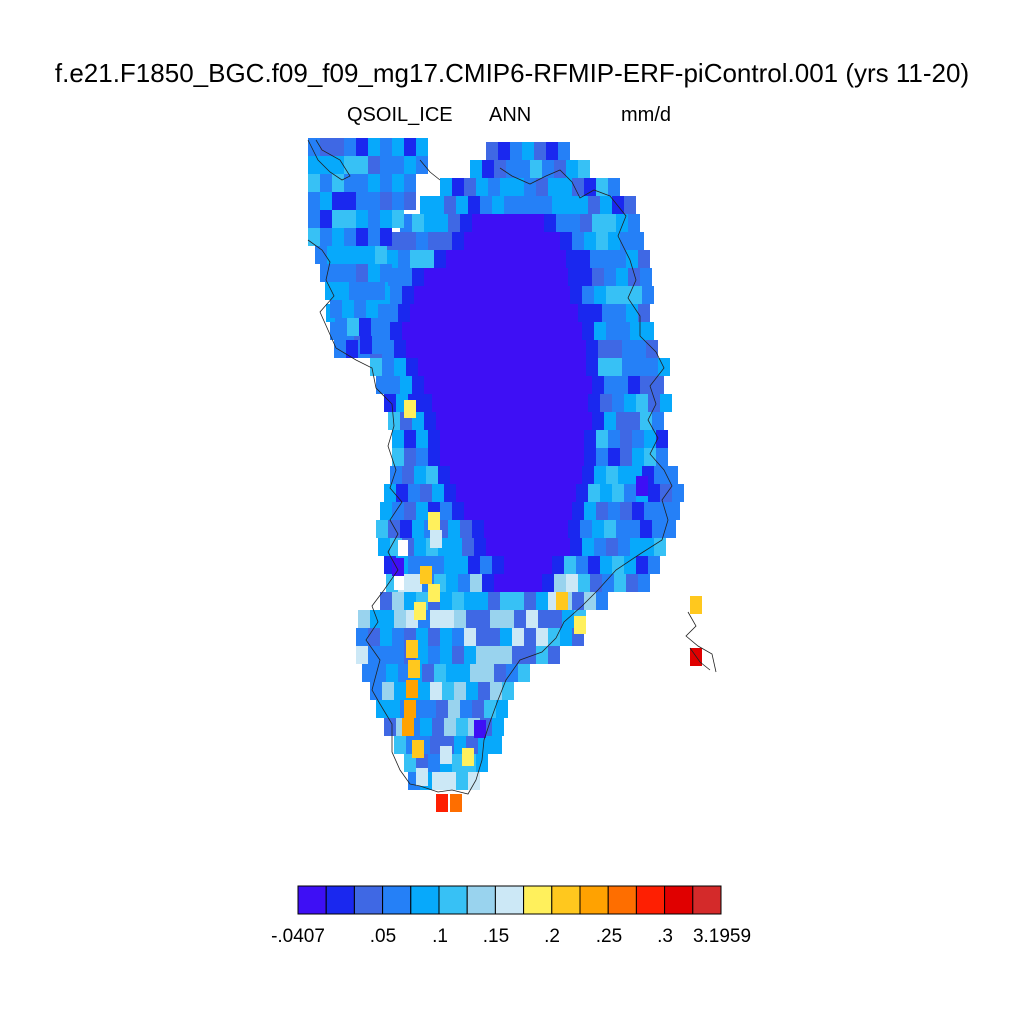 Image resolution: width=1024 pixels, height=1024 pixels. I want to click on colorbar-tick-label: .05, so click(383, 936).